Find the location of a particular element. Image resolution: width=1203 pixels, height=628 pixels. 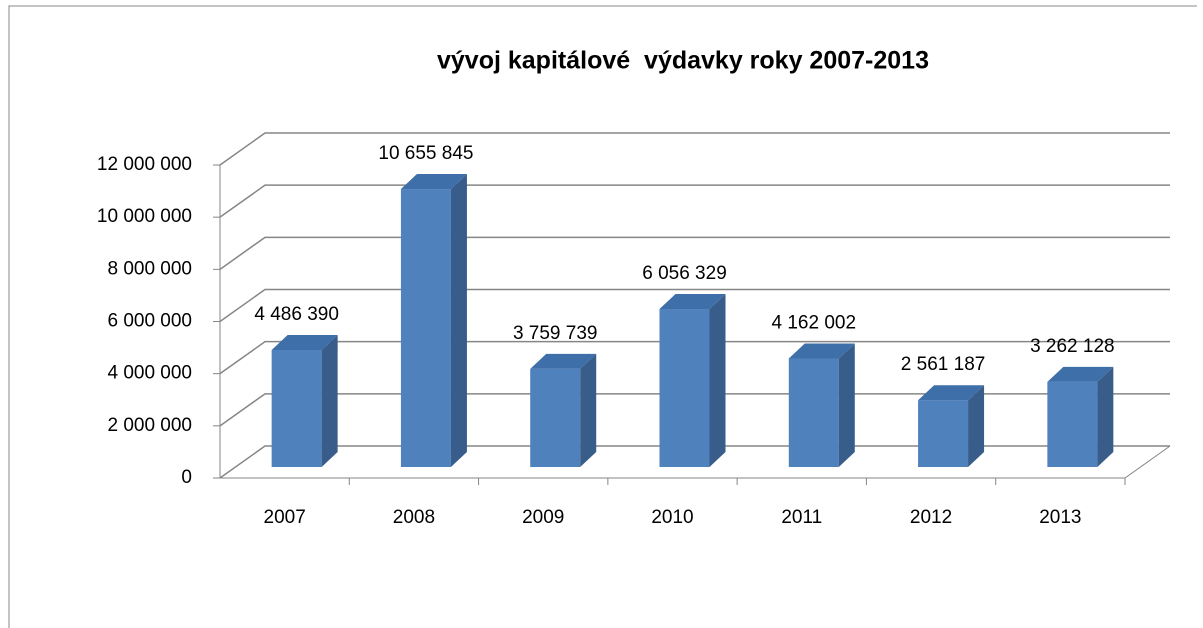

y-tick-label: 6 000 000 is located at coordinates (149, 321).